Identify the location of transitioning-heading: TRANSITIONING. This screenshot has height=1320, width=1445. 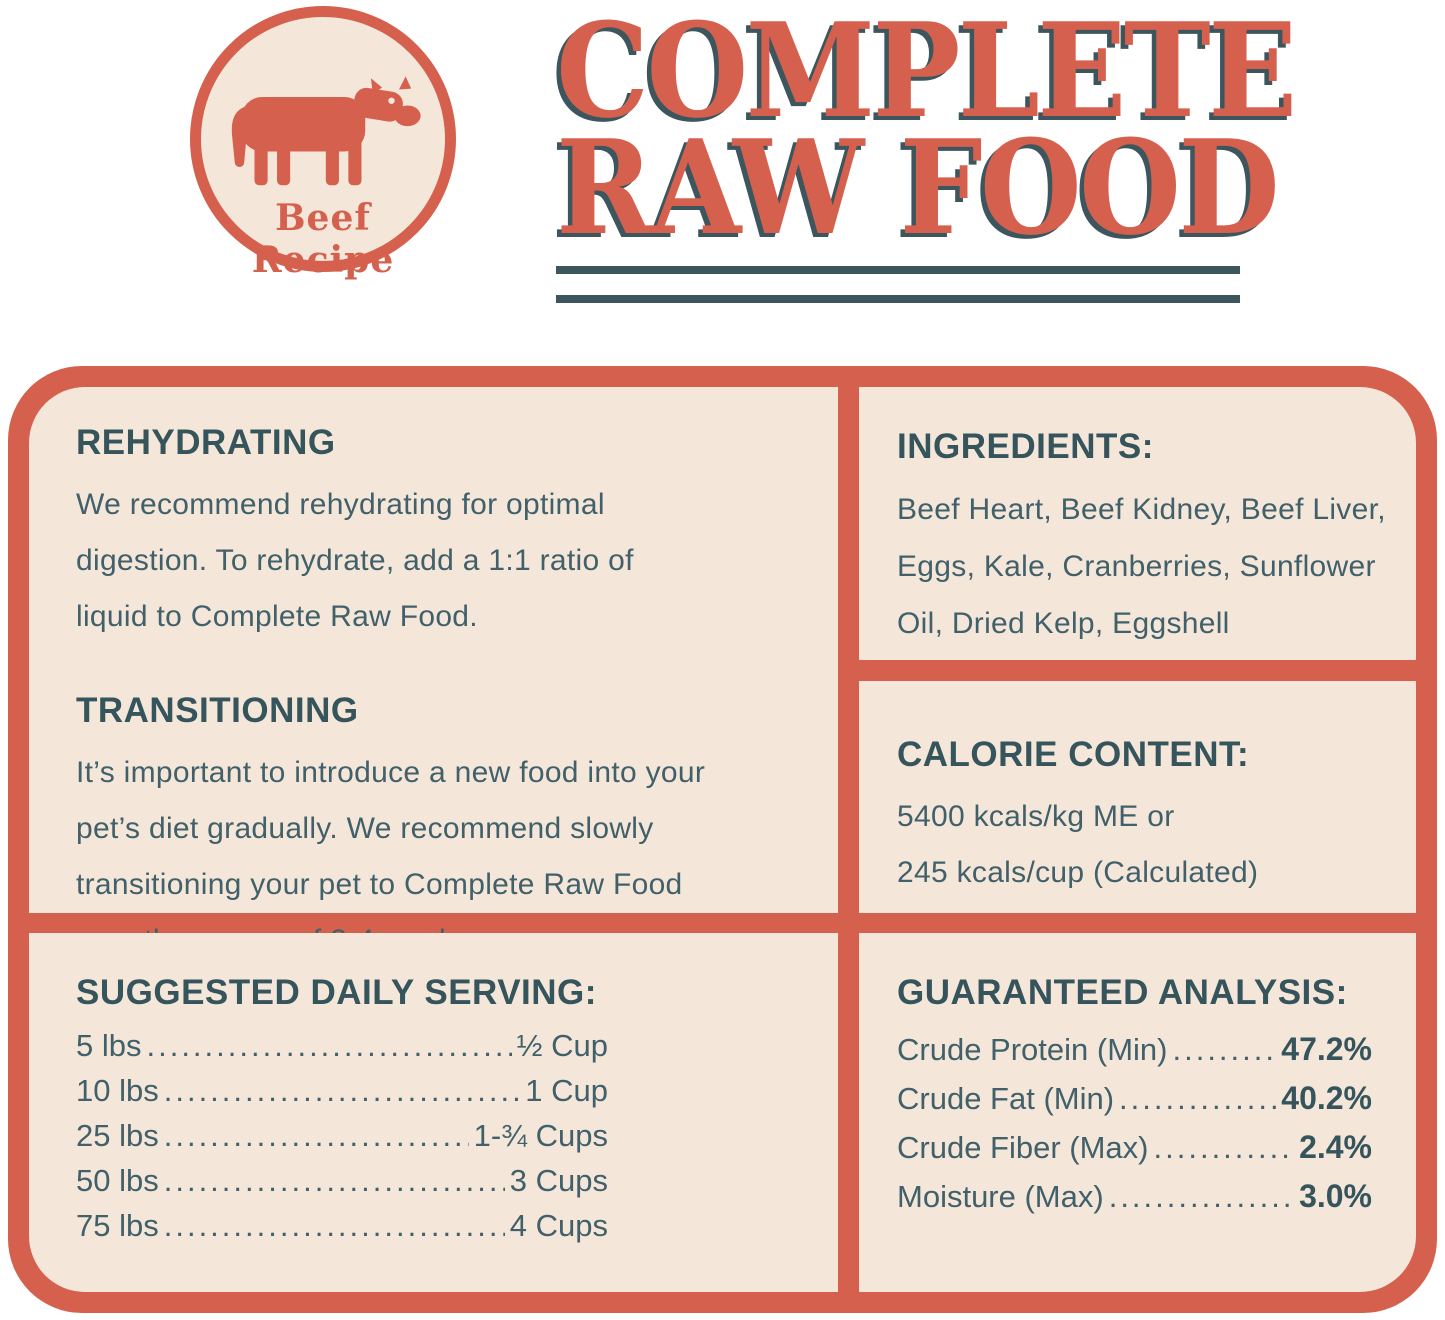
(217, 710).